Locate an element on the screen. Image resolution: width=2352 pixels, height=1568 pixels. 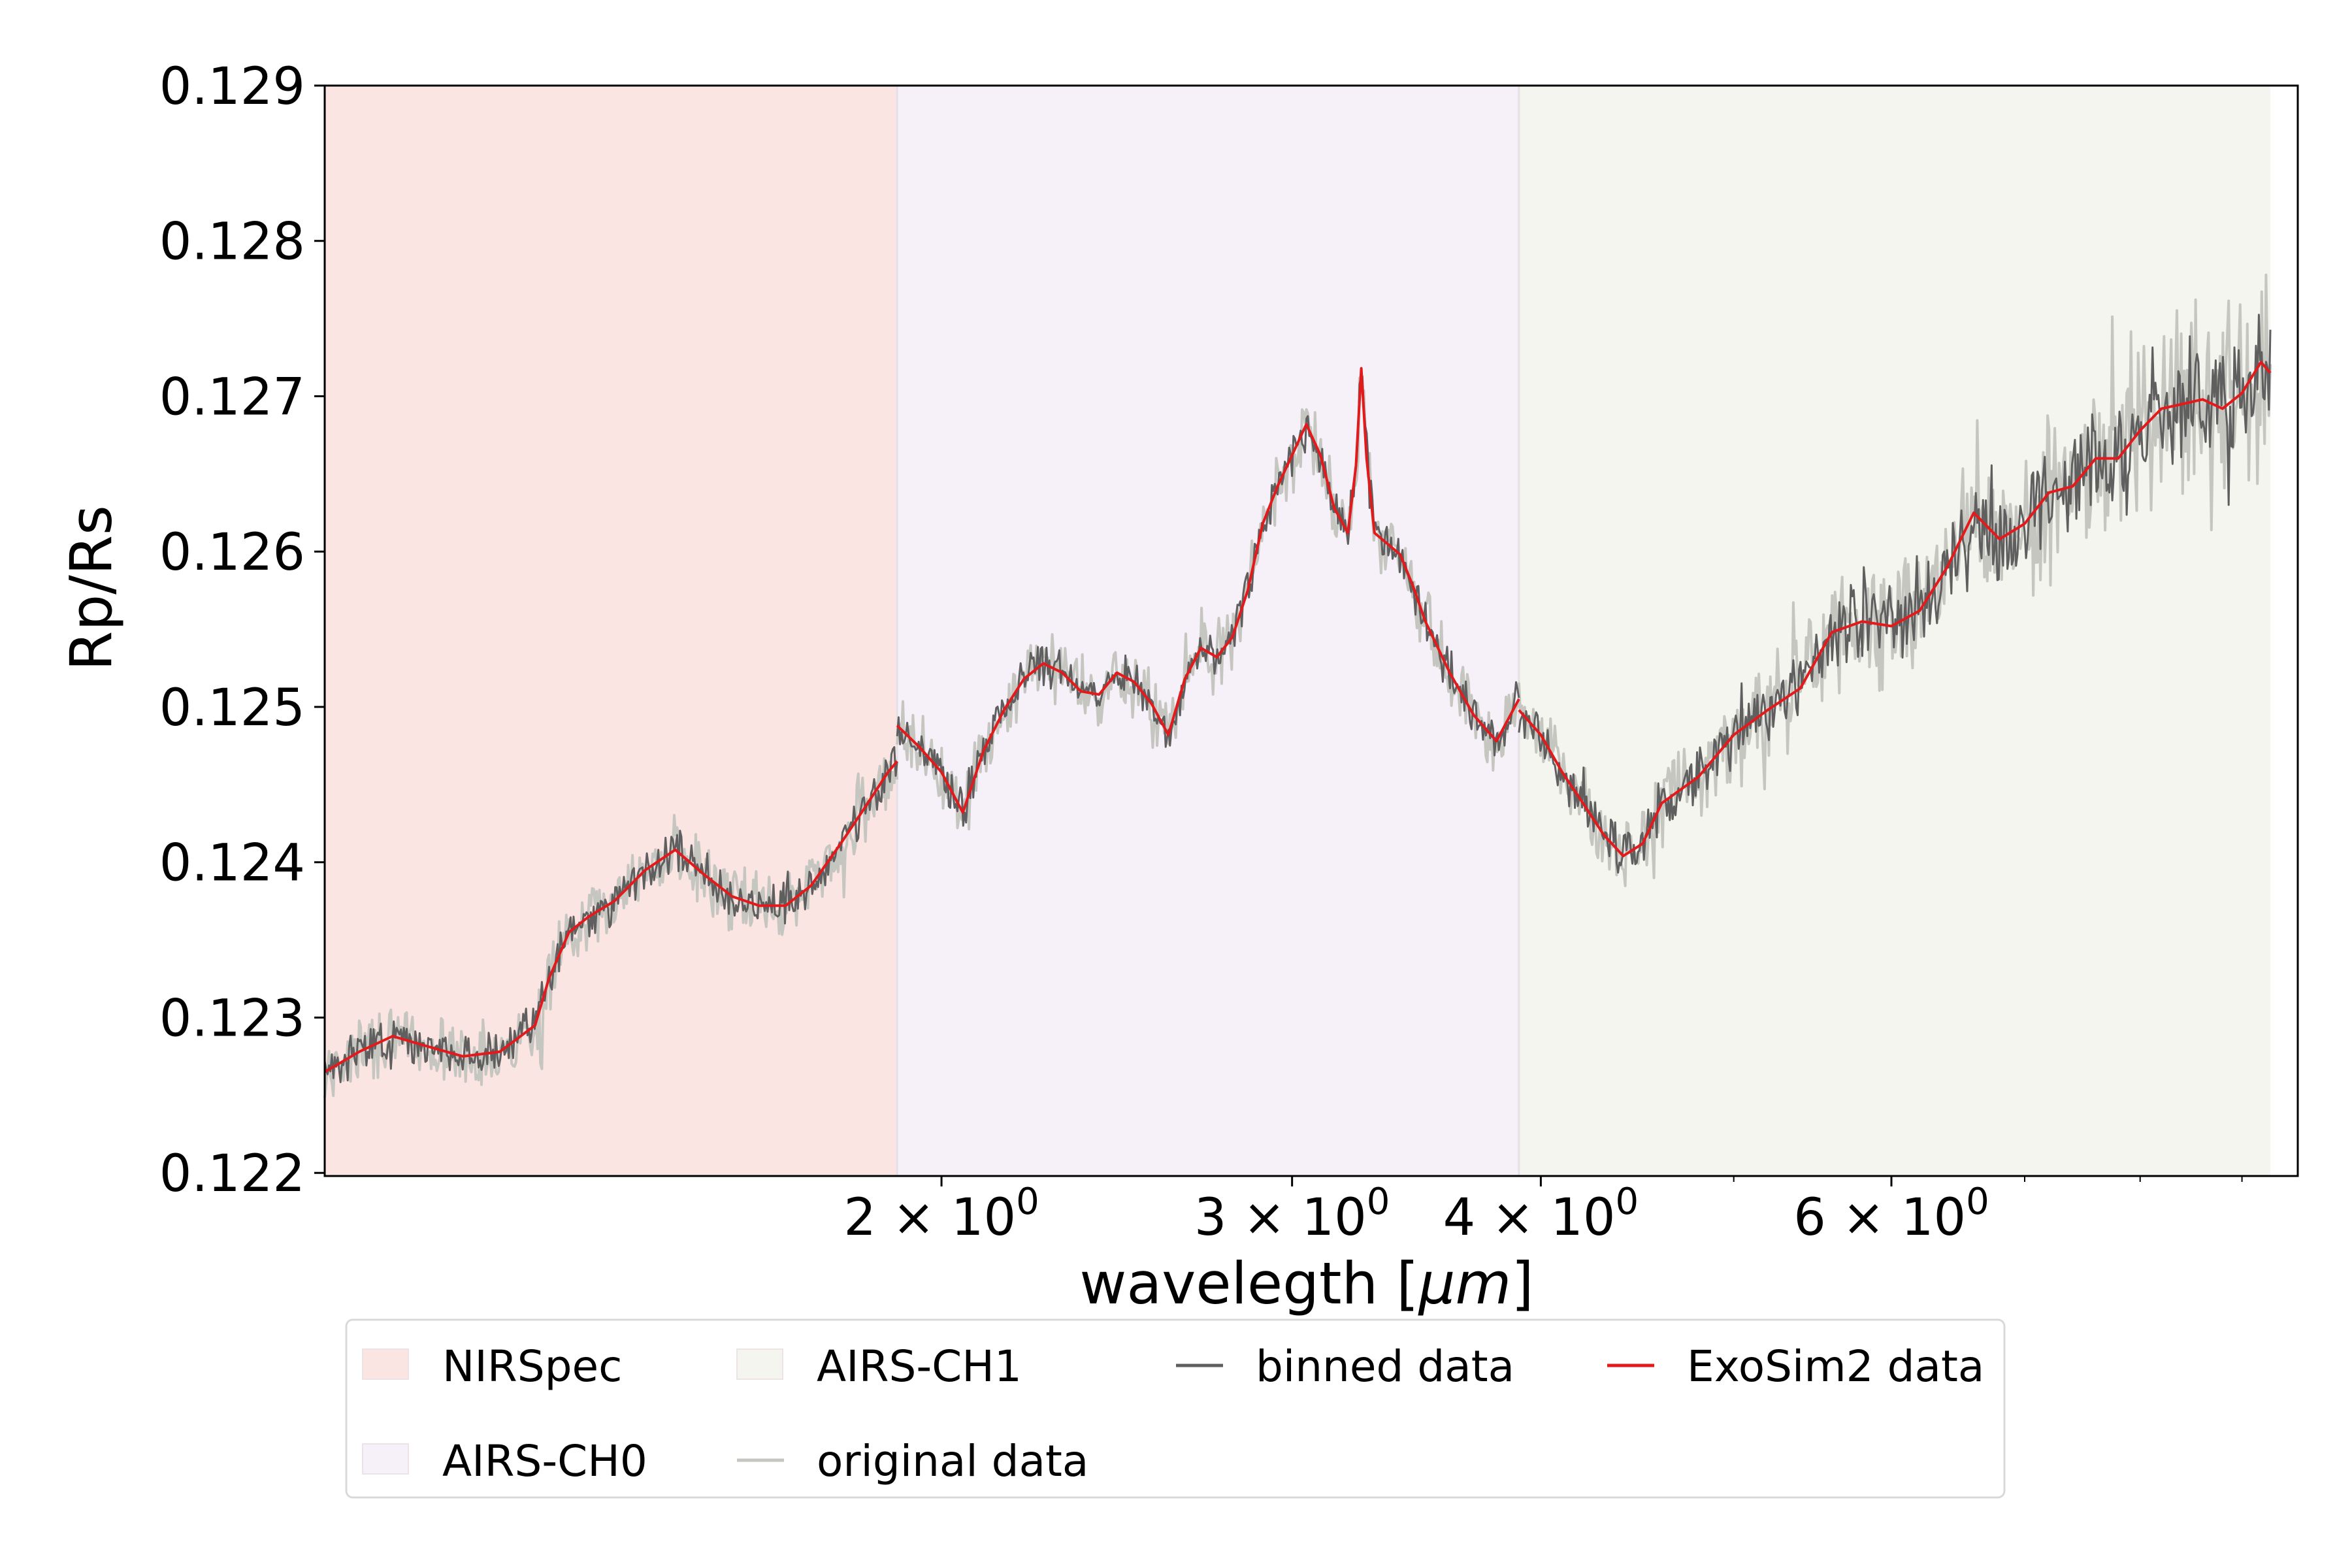
legend-label: original data is located at coordinates (952, 1461).